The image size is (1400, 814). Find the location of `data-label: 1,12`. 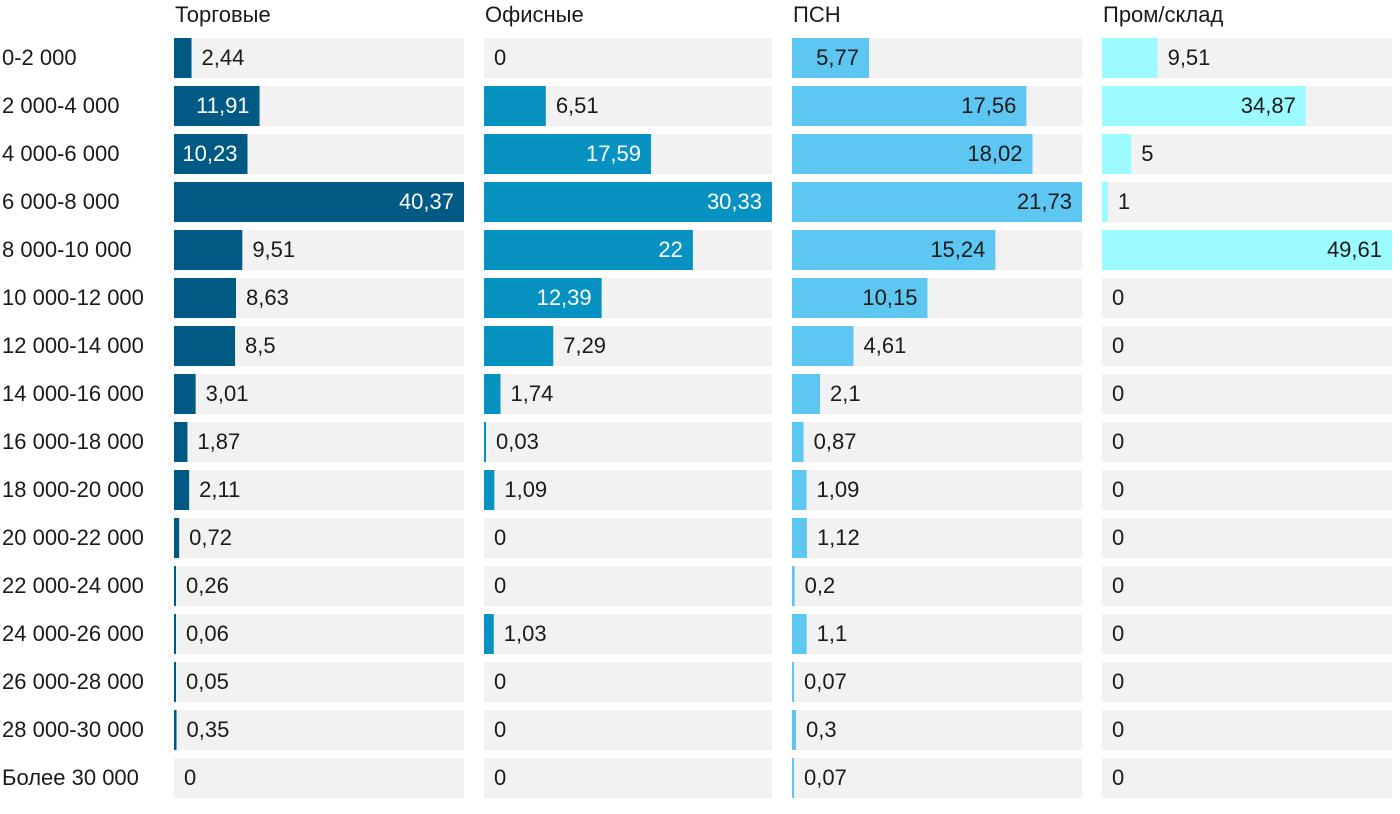

data-label: 1,12 is located at coordinates (838, 537).